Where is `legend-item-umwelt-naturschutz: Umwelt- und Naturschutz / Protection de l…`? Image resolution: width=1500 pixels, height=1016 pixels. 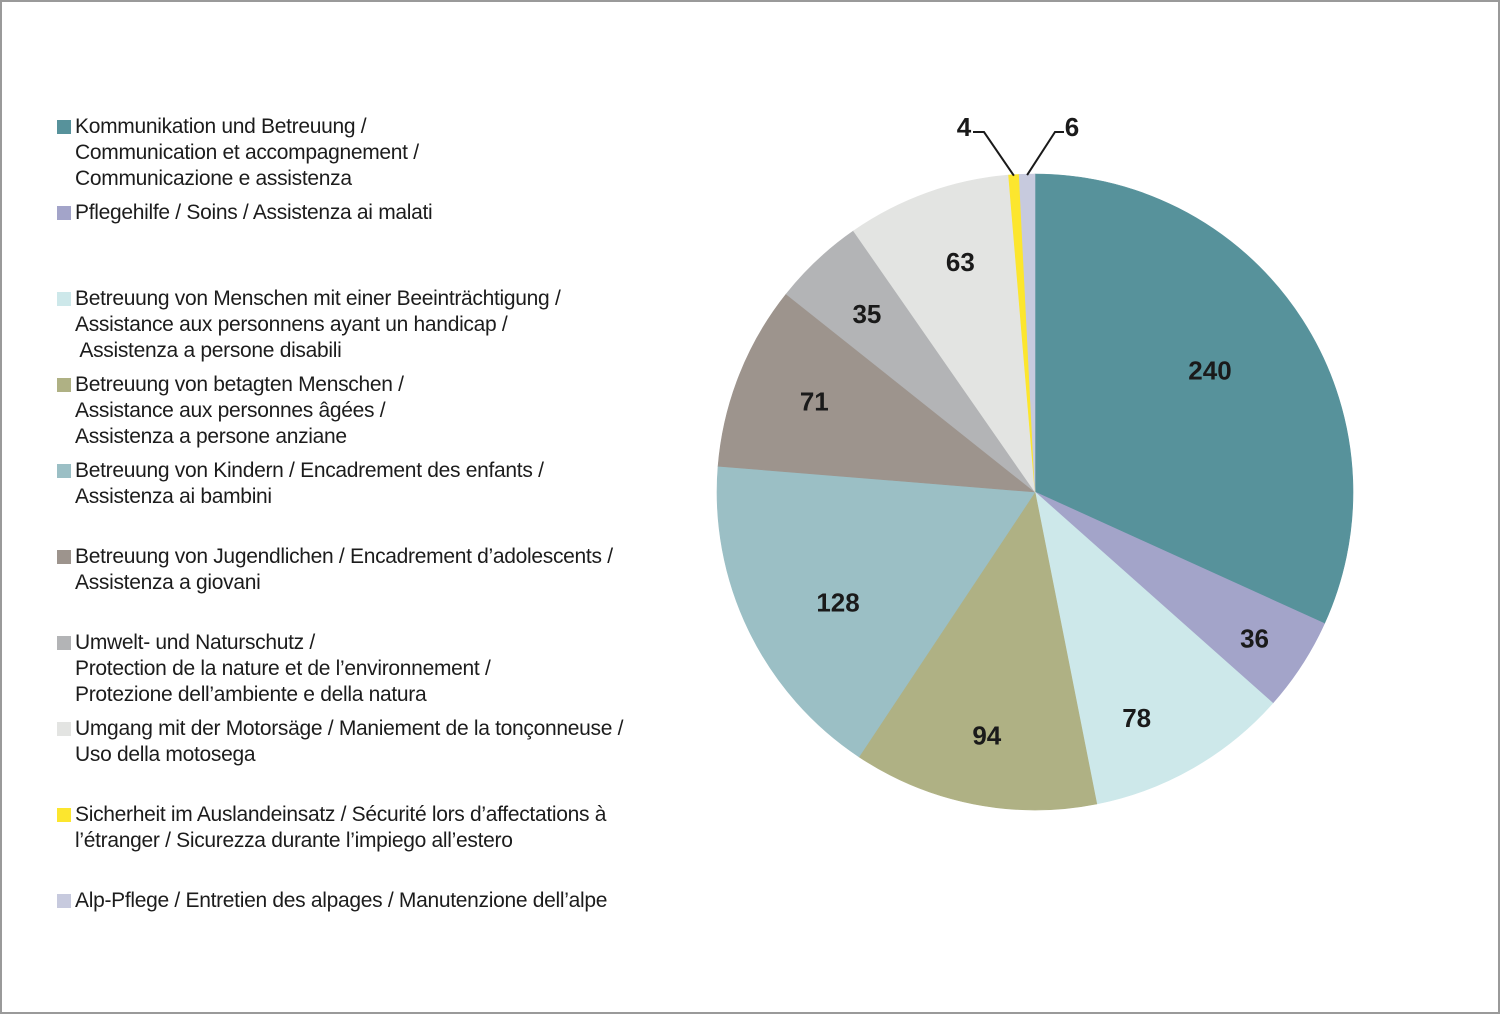
legend-item-umwelt-naturschutz: Umwelt- und Naturschutz / Protection de l… is located at coordinates (274, 669).